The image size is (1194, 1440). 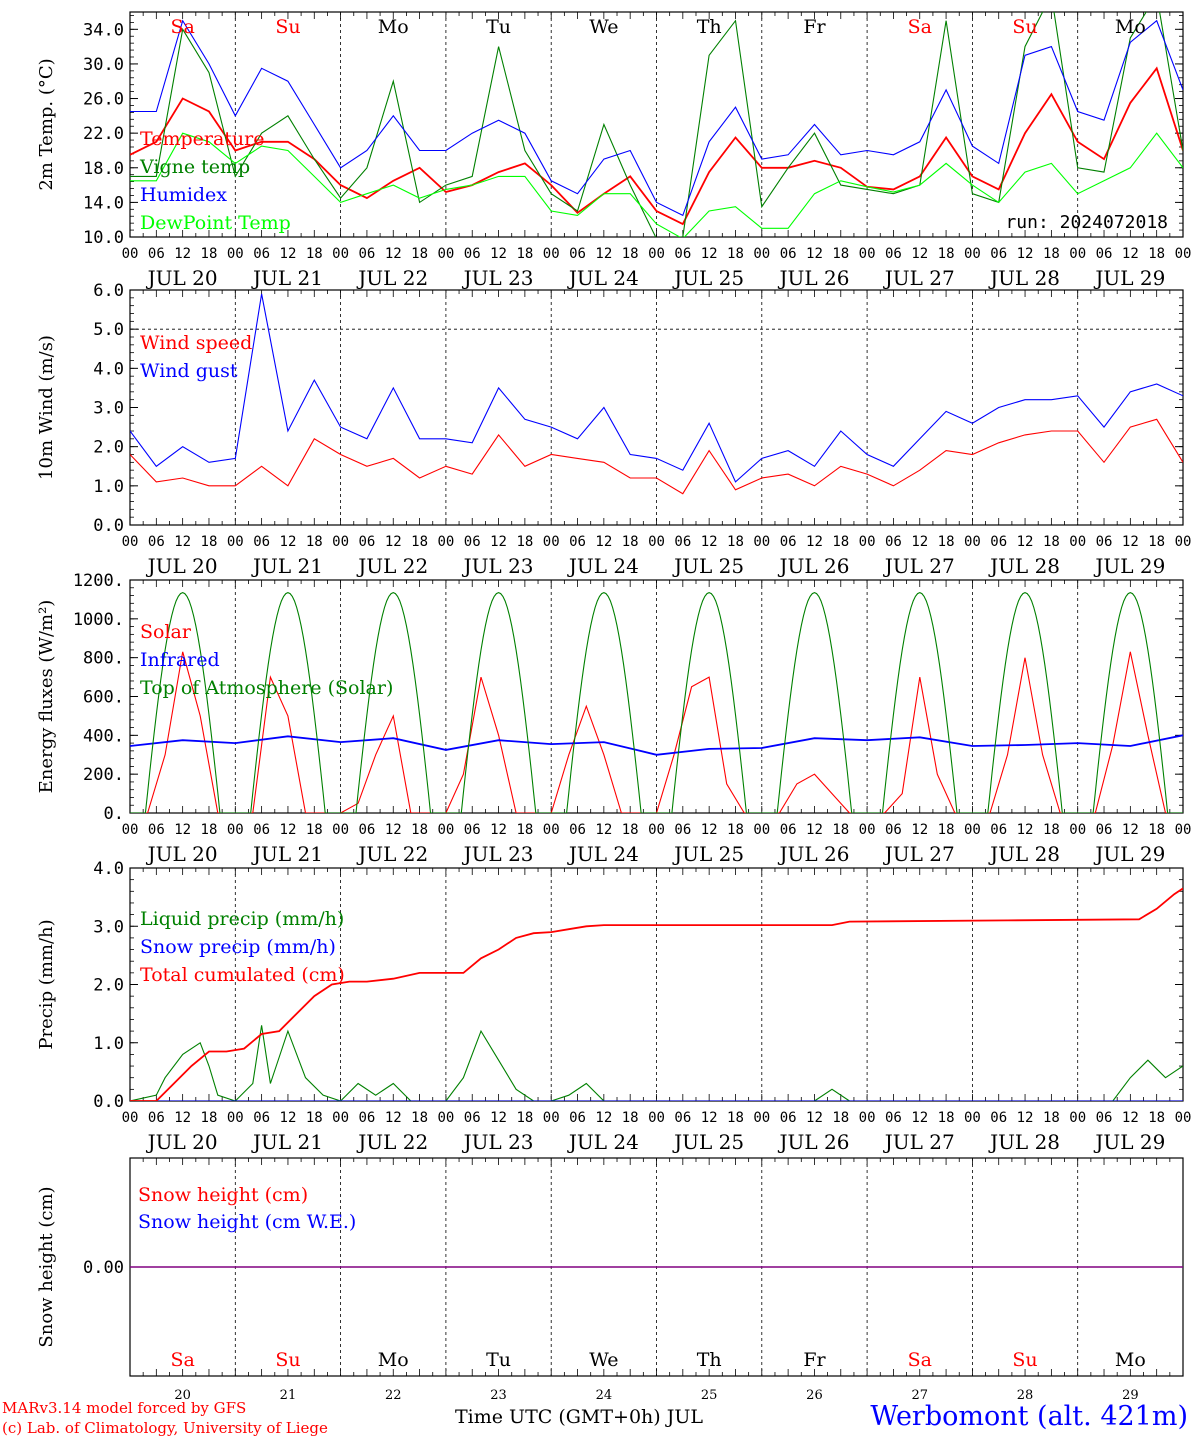 What do you see at coordinates (180, 660) in the screenshot?
I see `legend-entry: Infrared` at bounding box center [180, 660].